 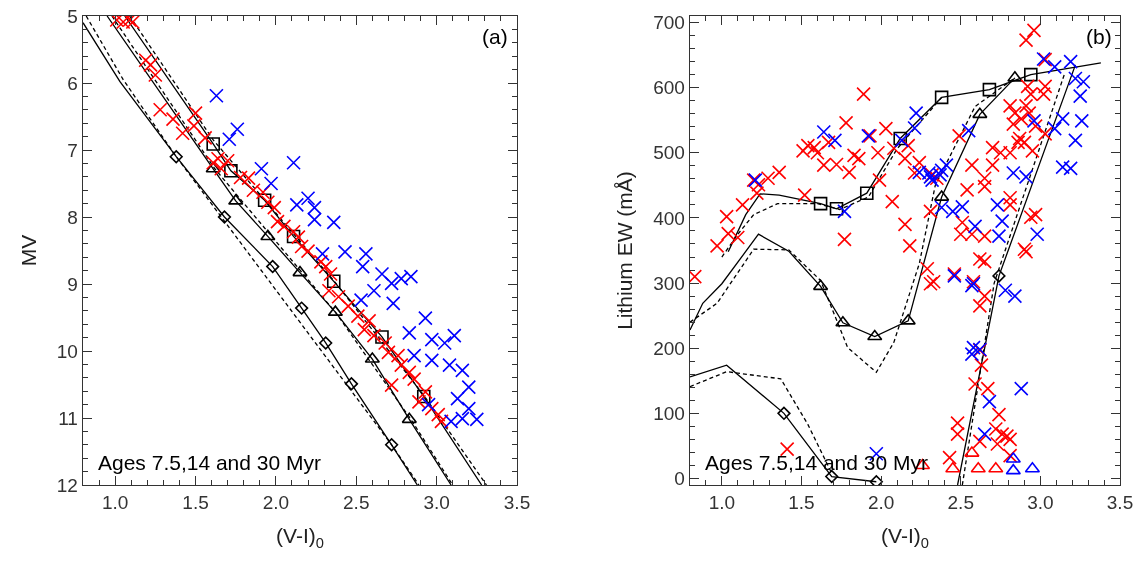 What do you see at coordinates (625, 250) in the screenshot?
I see `y-axis-title: Lithium EW (mÅ)` at bounding box center [625, 250].